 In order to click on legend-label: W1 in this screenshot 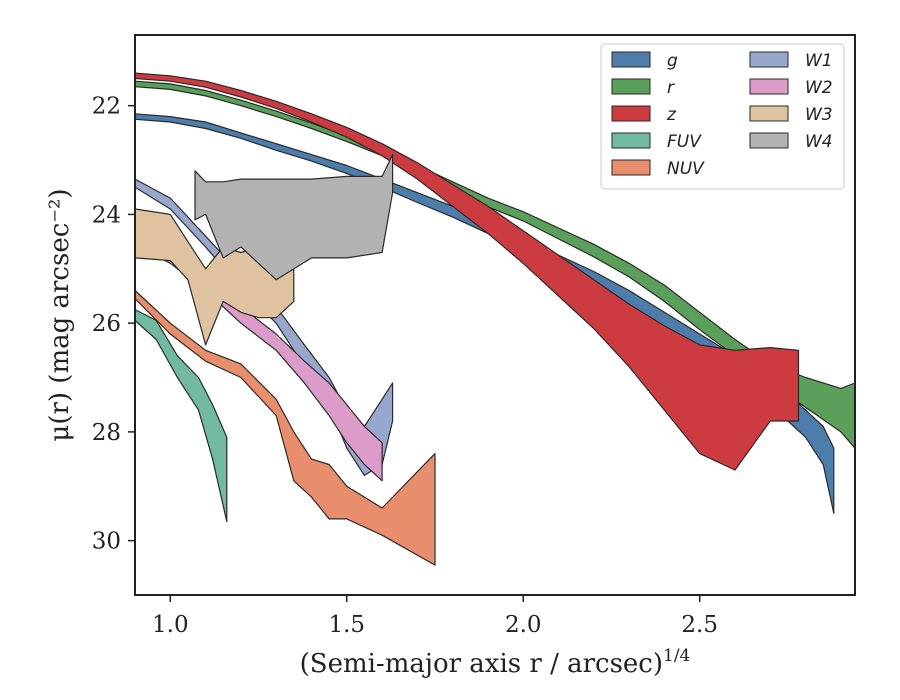, I will do `click(819, 61)`.